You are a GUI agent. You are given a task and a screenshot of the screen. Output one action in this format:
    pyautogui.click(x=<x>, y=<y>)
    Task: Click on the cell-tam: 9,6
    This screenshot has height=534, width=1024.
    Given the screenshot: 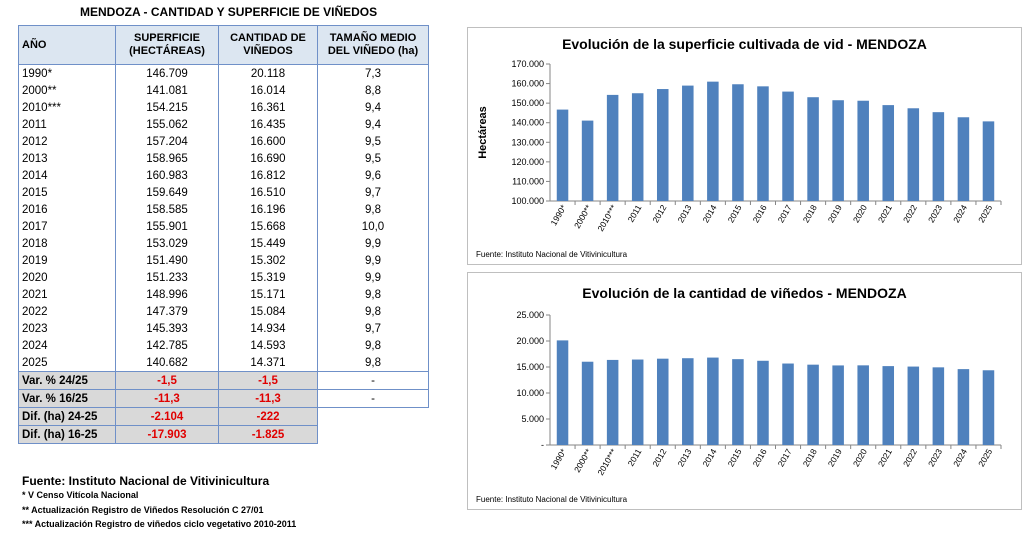 What is the action you would take?
    pyautogui.click(x=373, y=175)
    